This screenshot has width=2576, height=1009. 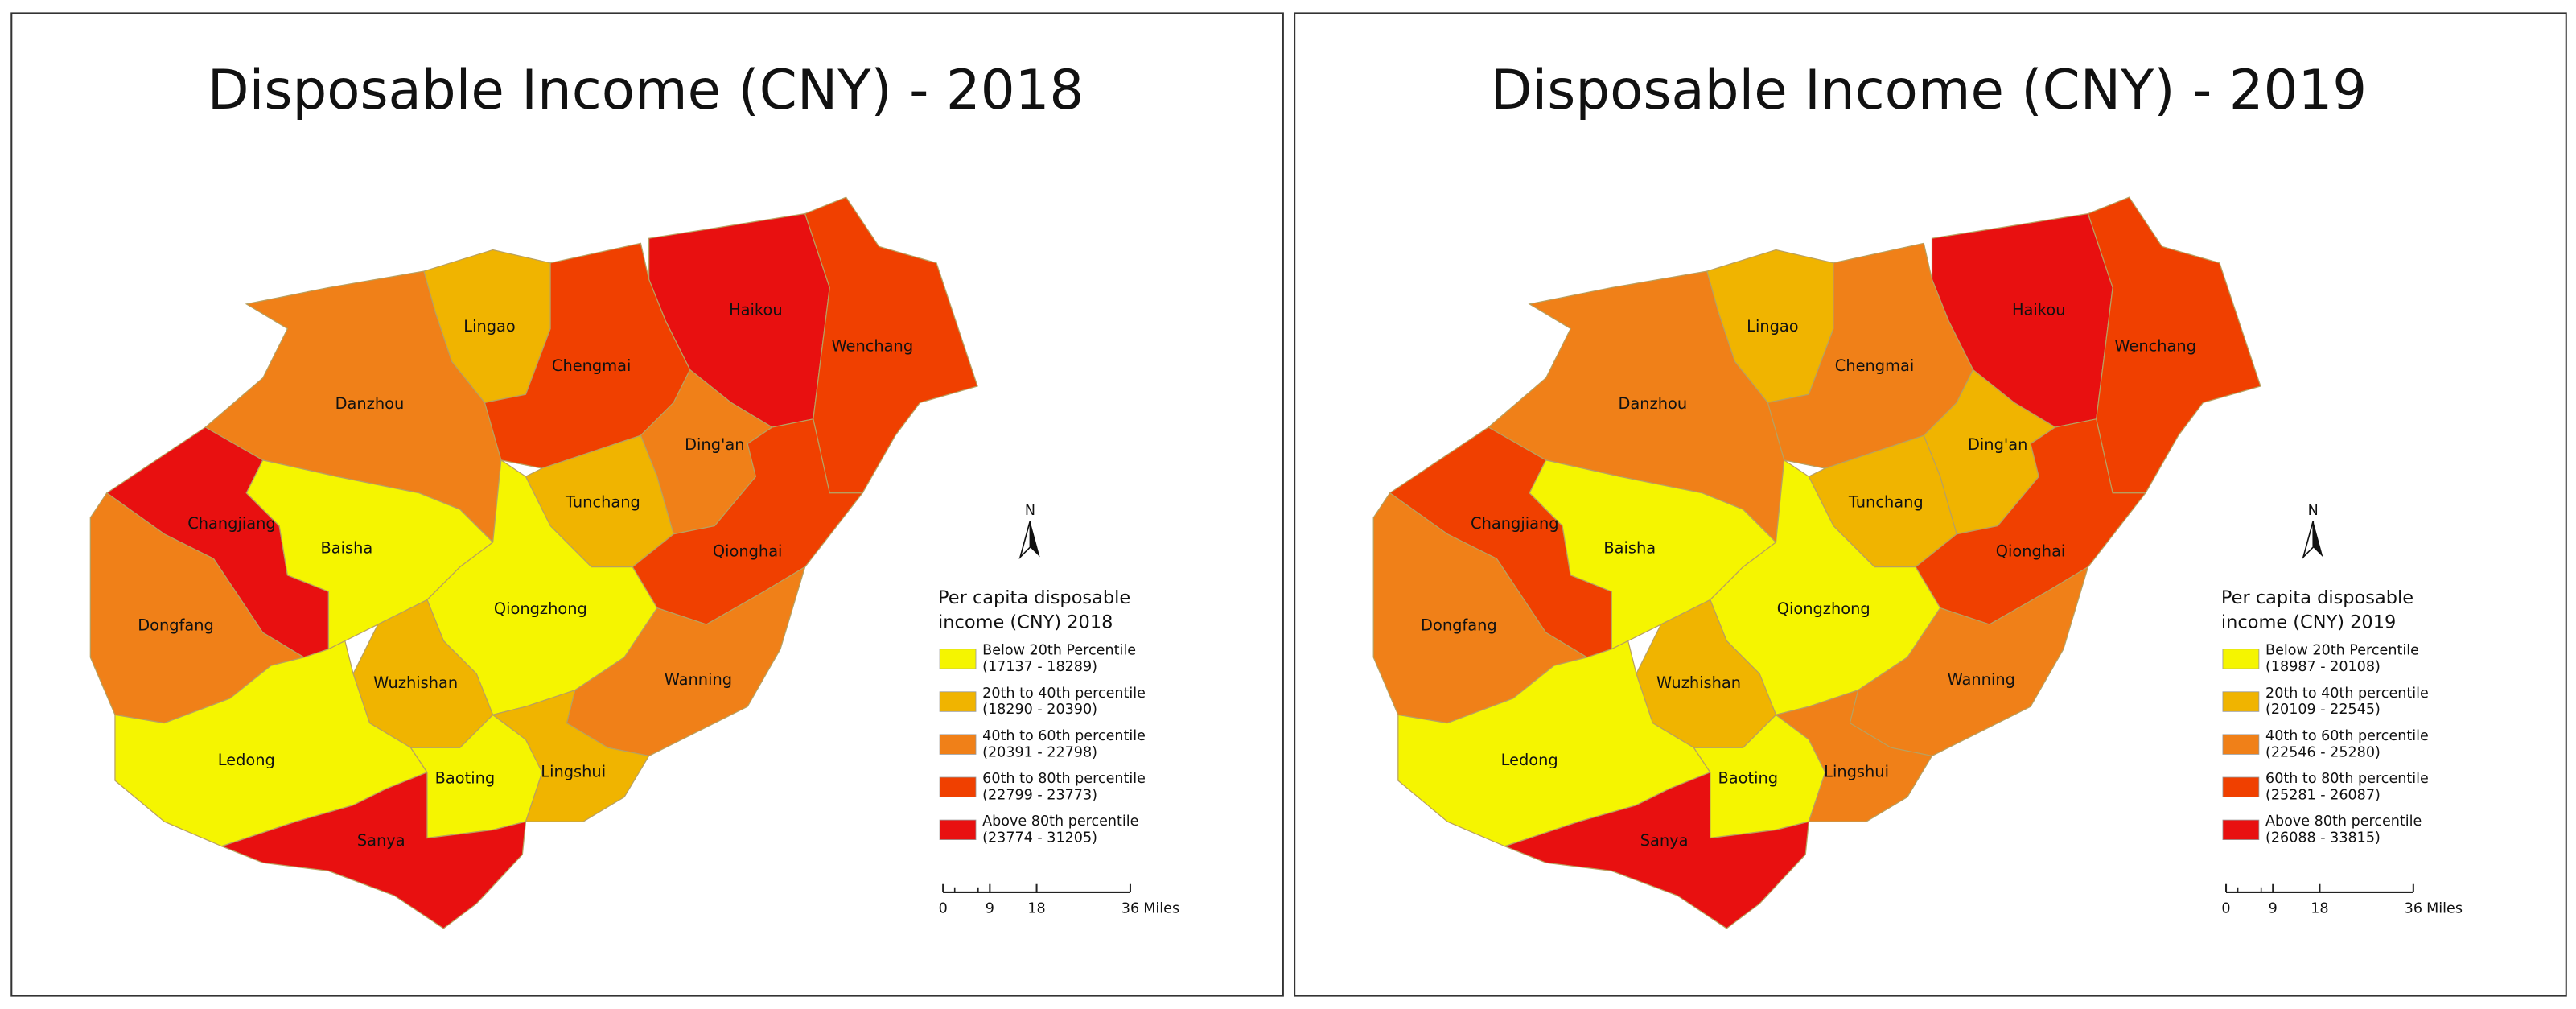 I want to click on legend-range: (25281 - 26087), so click(x=2323, y=795).